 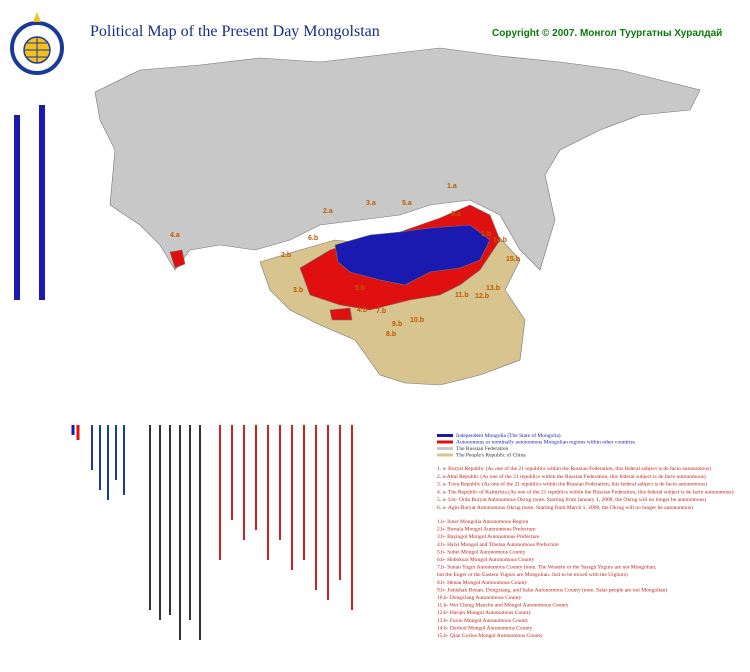 I want to click on map-label: 9.b, so click(x=397, y=324).